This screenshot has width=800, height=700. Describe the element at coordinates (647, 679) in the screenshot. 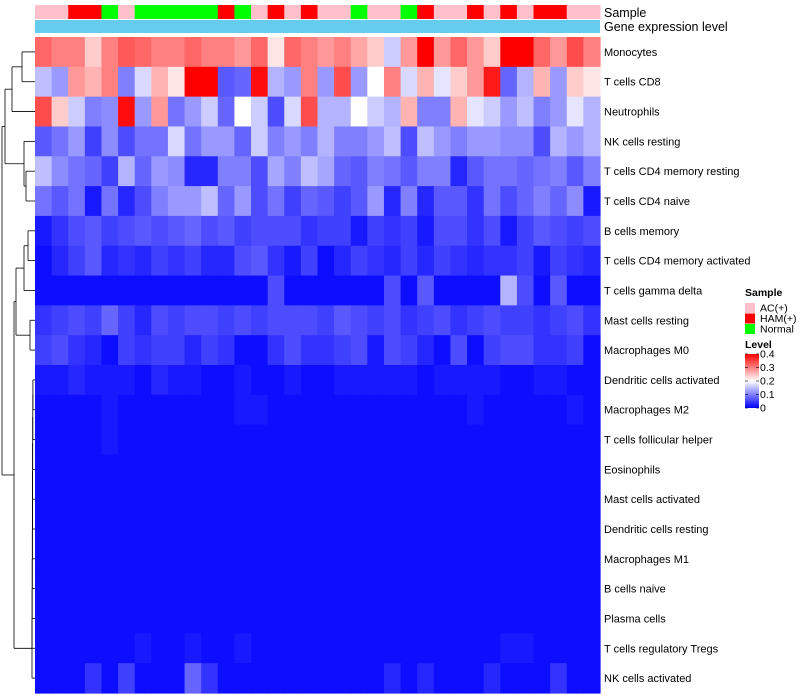

I see `row-label: NK cells activated` at that location.